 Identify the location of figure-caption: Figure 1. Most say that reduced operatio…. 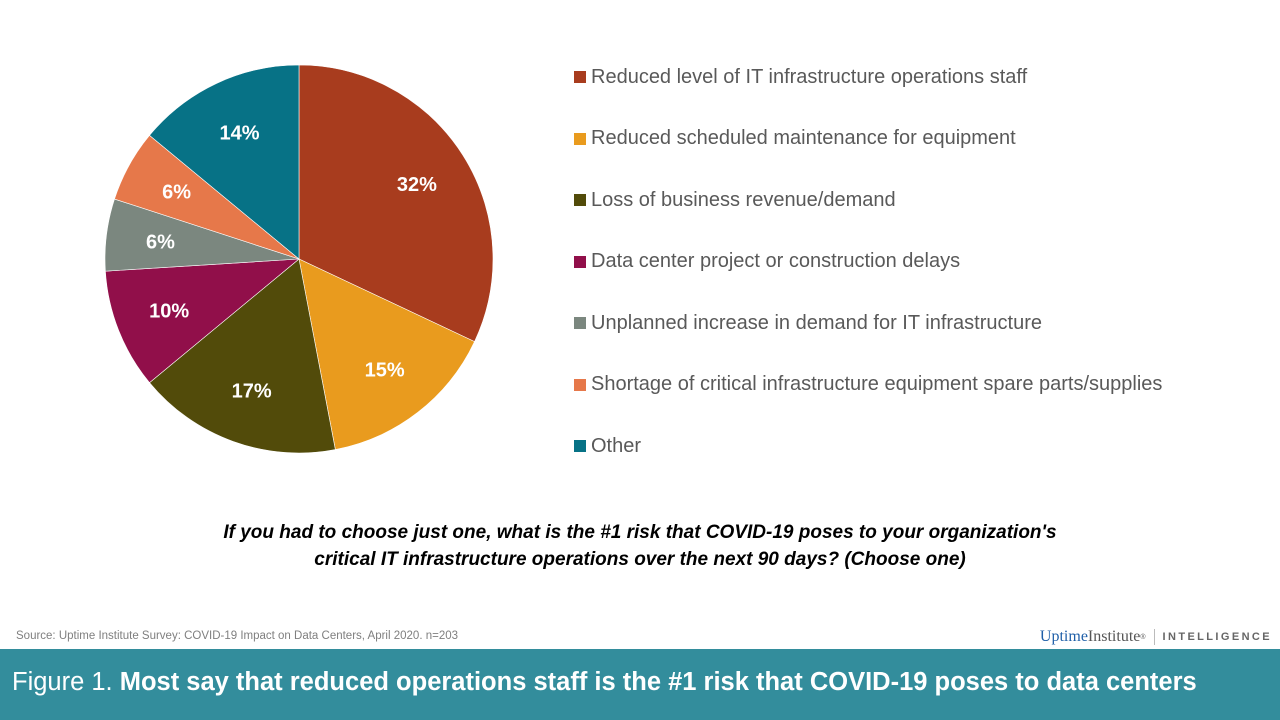
(604, 682).